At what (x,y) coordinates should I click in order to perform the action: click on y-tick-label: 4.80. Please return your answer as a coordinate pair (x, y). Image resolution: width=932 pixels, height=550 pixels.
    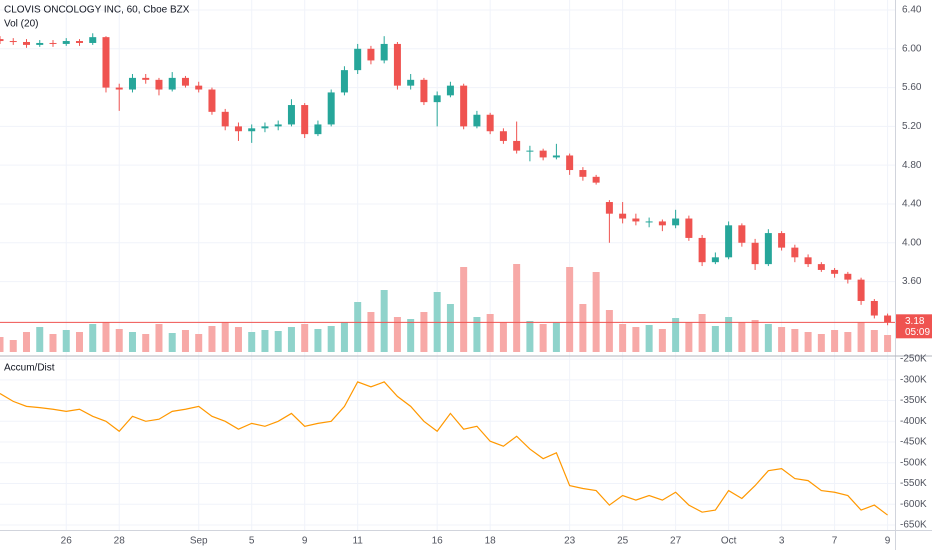
    Looking at the image, I should click on (912, 165).